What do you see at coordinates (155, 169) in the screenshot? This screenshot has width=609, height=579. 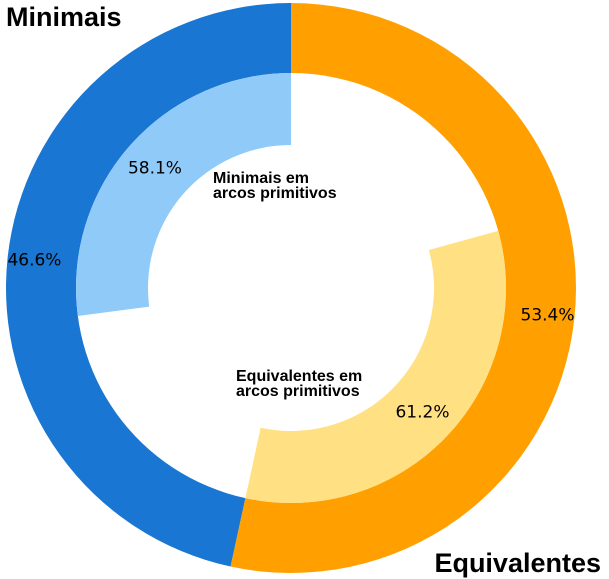 I see `inner-value-label-minimais-em-arcos-primitivos: 58.1%` at bounding box center [155, 169].